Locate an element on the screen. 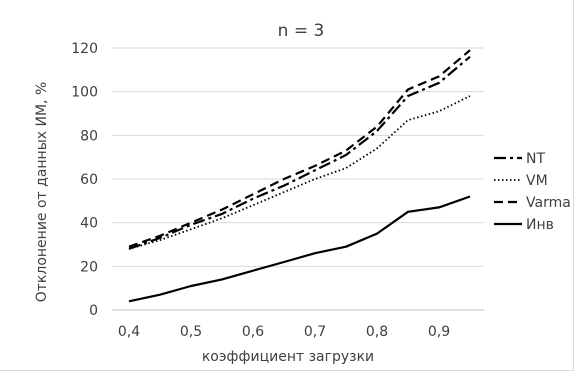  legend-label-1: VM is located at coordinates (537, 181).